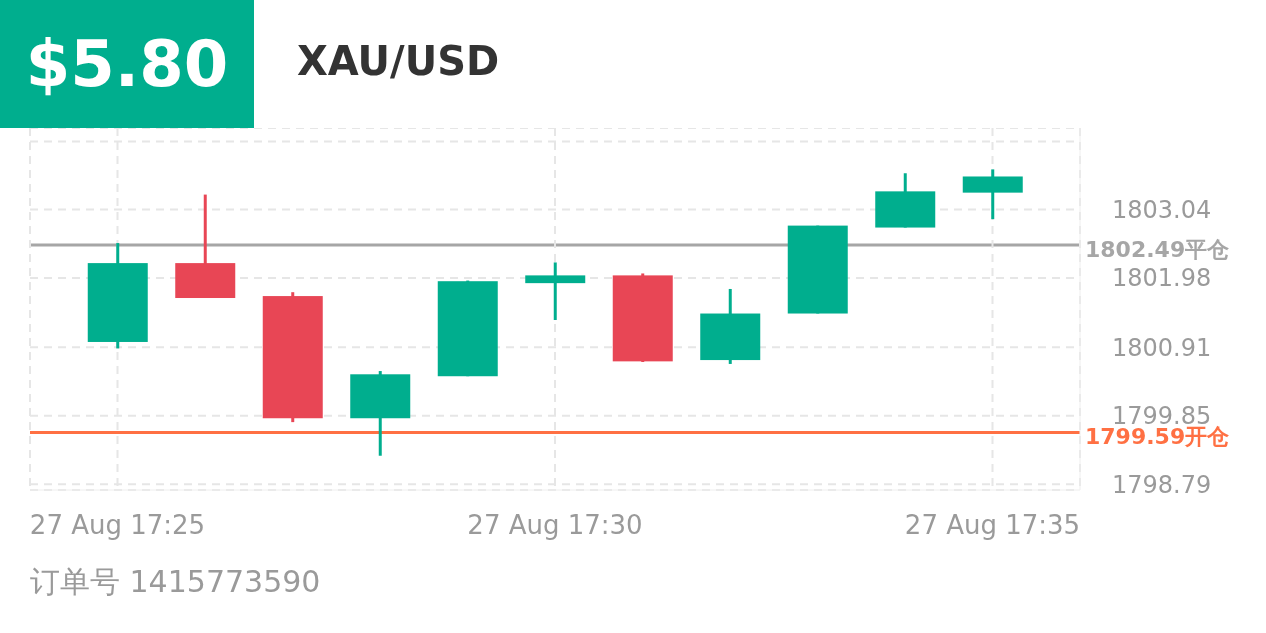 This screenshot has height=633, width=1266. What do you see at coordinates (117, 525) in the screenshot?
I see `x-tick-label: 27 Aug 17:25` at bounding box center [117, 525].